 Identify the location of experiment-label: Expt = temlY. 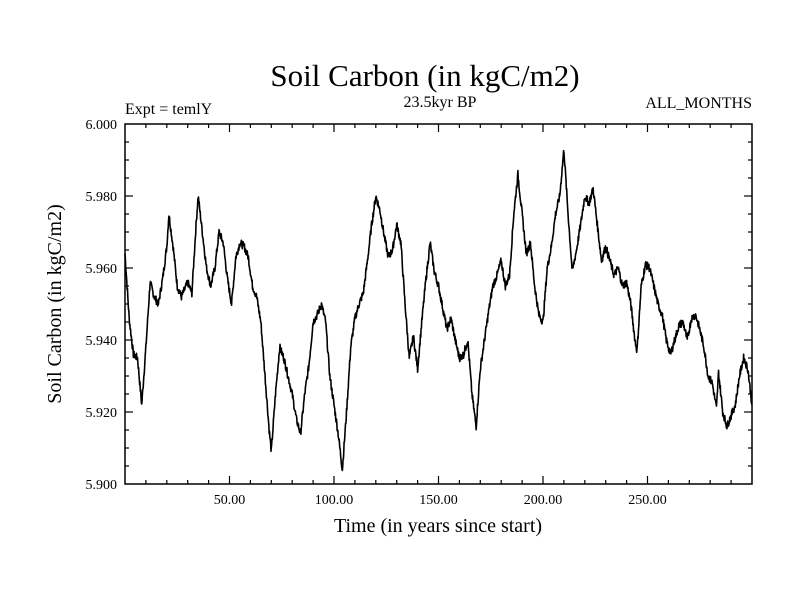
(169, 109).